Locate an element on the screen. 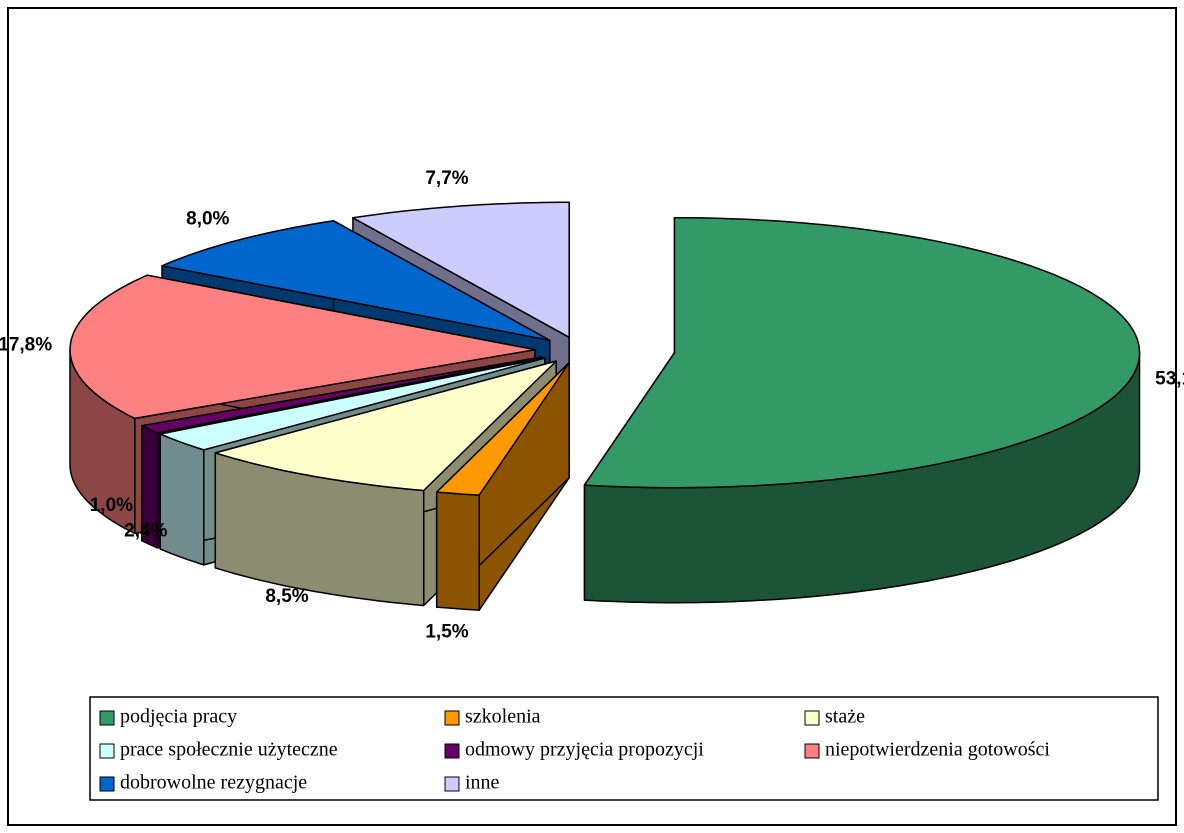 The width and height of the screenshot is (1184, 833). value-label: 8,5% is located at coordinates (286, 596).